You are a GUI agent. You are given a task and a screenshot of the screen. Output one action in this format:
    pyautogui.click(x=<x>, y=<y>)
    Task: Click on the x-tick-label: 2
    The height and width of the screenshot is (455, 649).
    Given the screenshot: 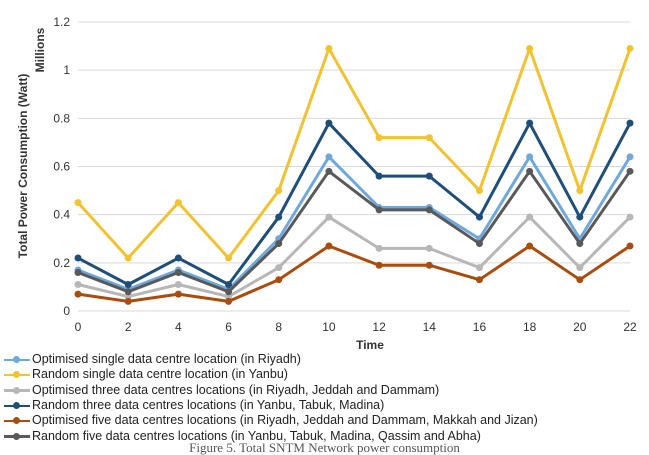 What is the action you would take?
    pyautogui.click(x=128, y=327)
    